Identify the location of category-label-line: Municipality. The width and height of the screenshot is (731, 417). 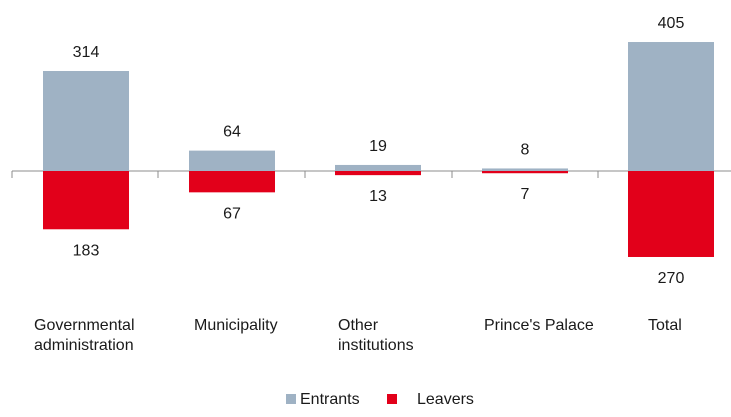
(236, 325).